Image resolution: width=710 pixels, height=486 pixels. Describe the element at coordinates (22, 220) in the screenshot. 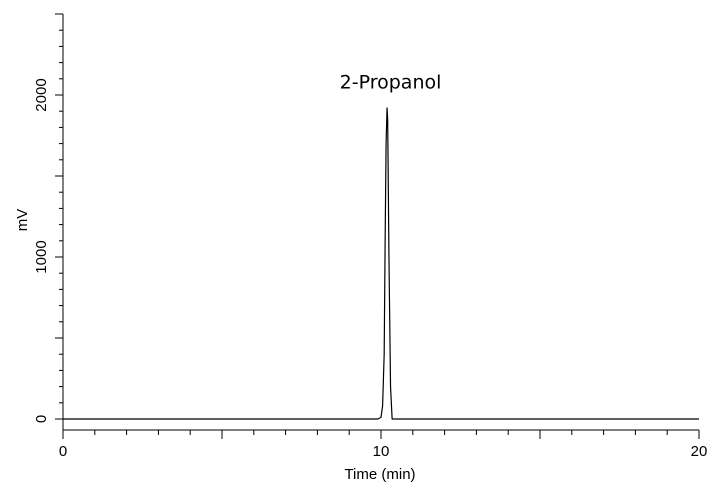

I see `y-axis-title: mV` at that location.